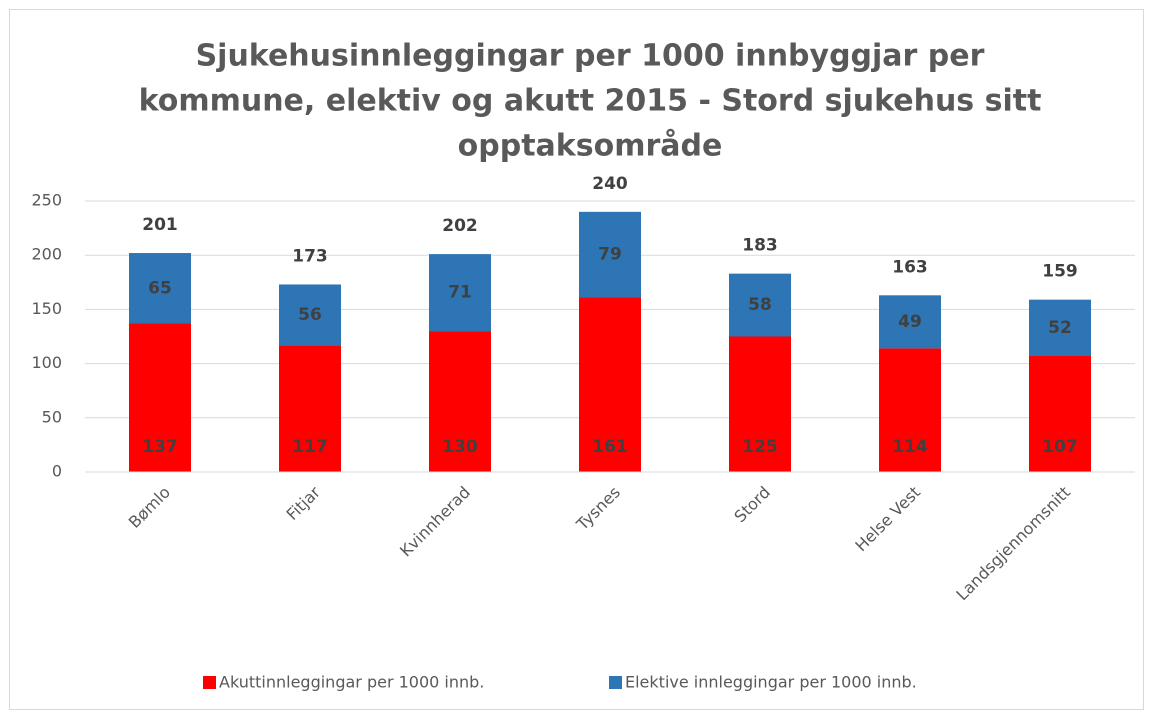 The width and height of the screenshot is (1153, 719). I want to click on y-tick-label: 100, so click(46, 362).